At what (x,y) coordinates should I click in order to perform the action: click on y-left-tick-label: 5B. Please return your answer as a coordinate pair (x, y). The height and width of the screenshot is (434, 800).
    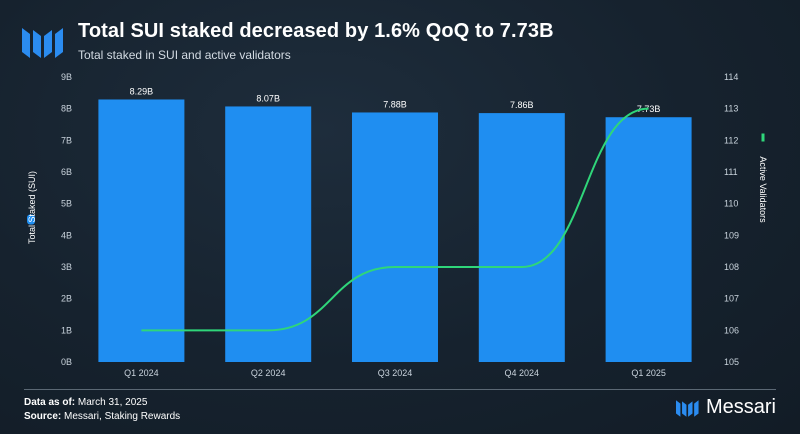
    Looking at the image, I should click on (66, 204).